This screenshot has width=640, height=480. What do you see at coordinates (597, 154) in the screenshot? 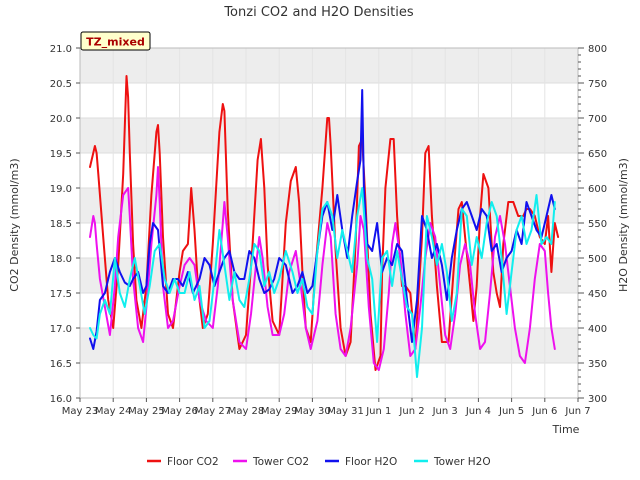
I see `right-tick-label: 650` at bounding box center [597, 154].